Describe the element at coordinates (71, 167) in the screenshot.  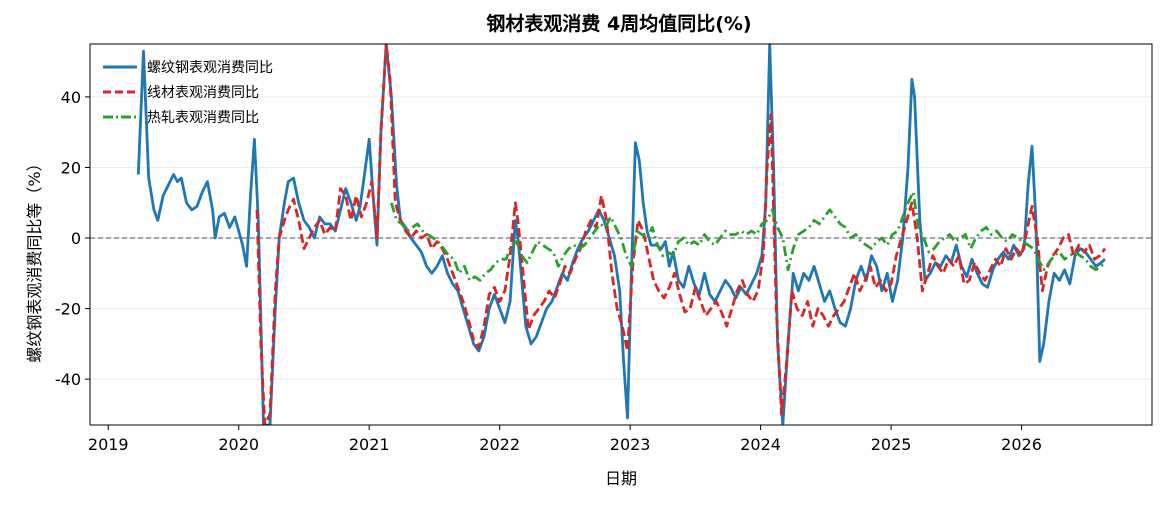
I see `y-tick-label: 20` at that location.